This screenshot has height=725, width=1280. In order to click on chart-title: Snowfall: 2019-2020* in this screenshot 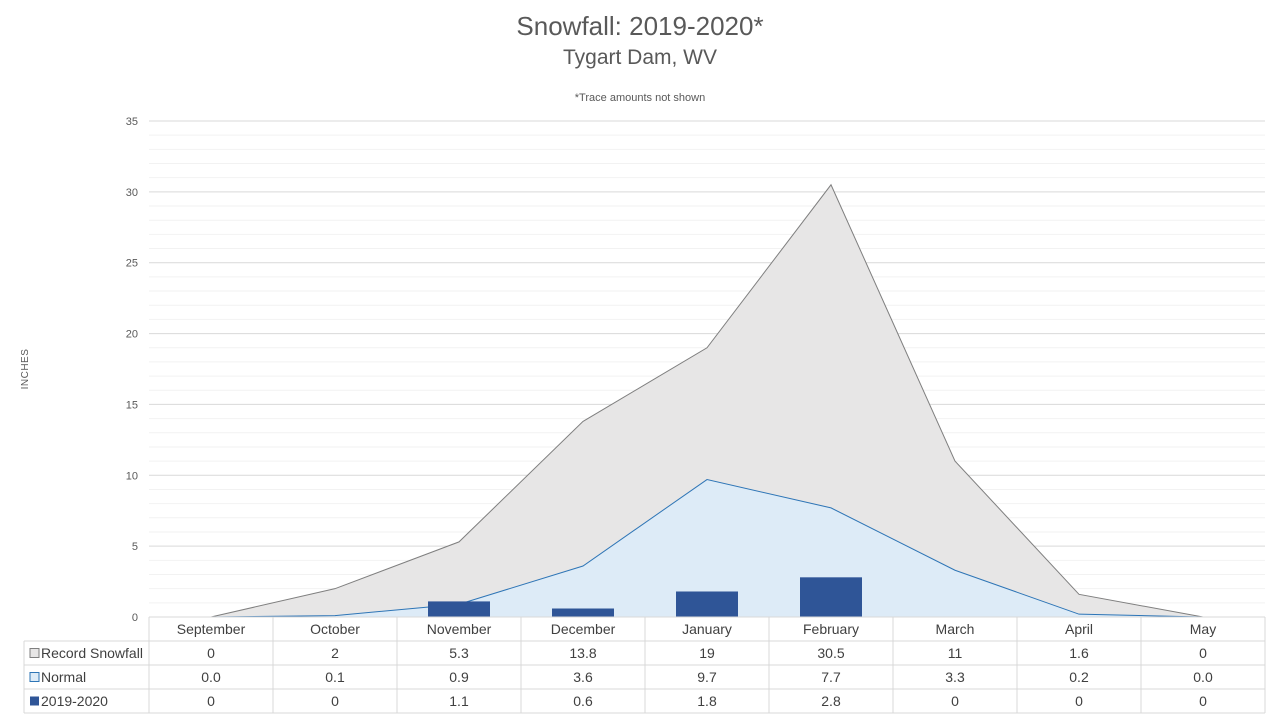, I will do `click(639, 26)`.